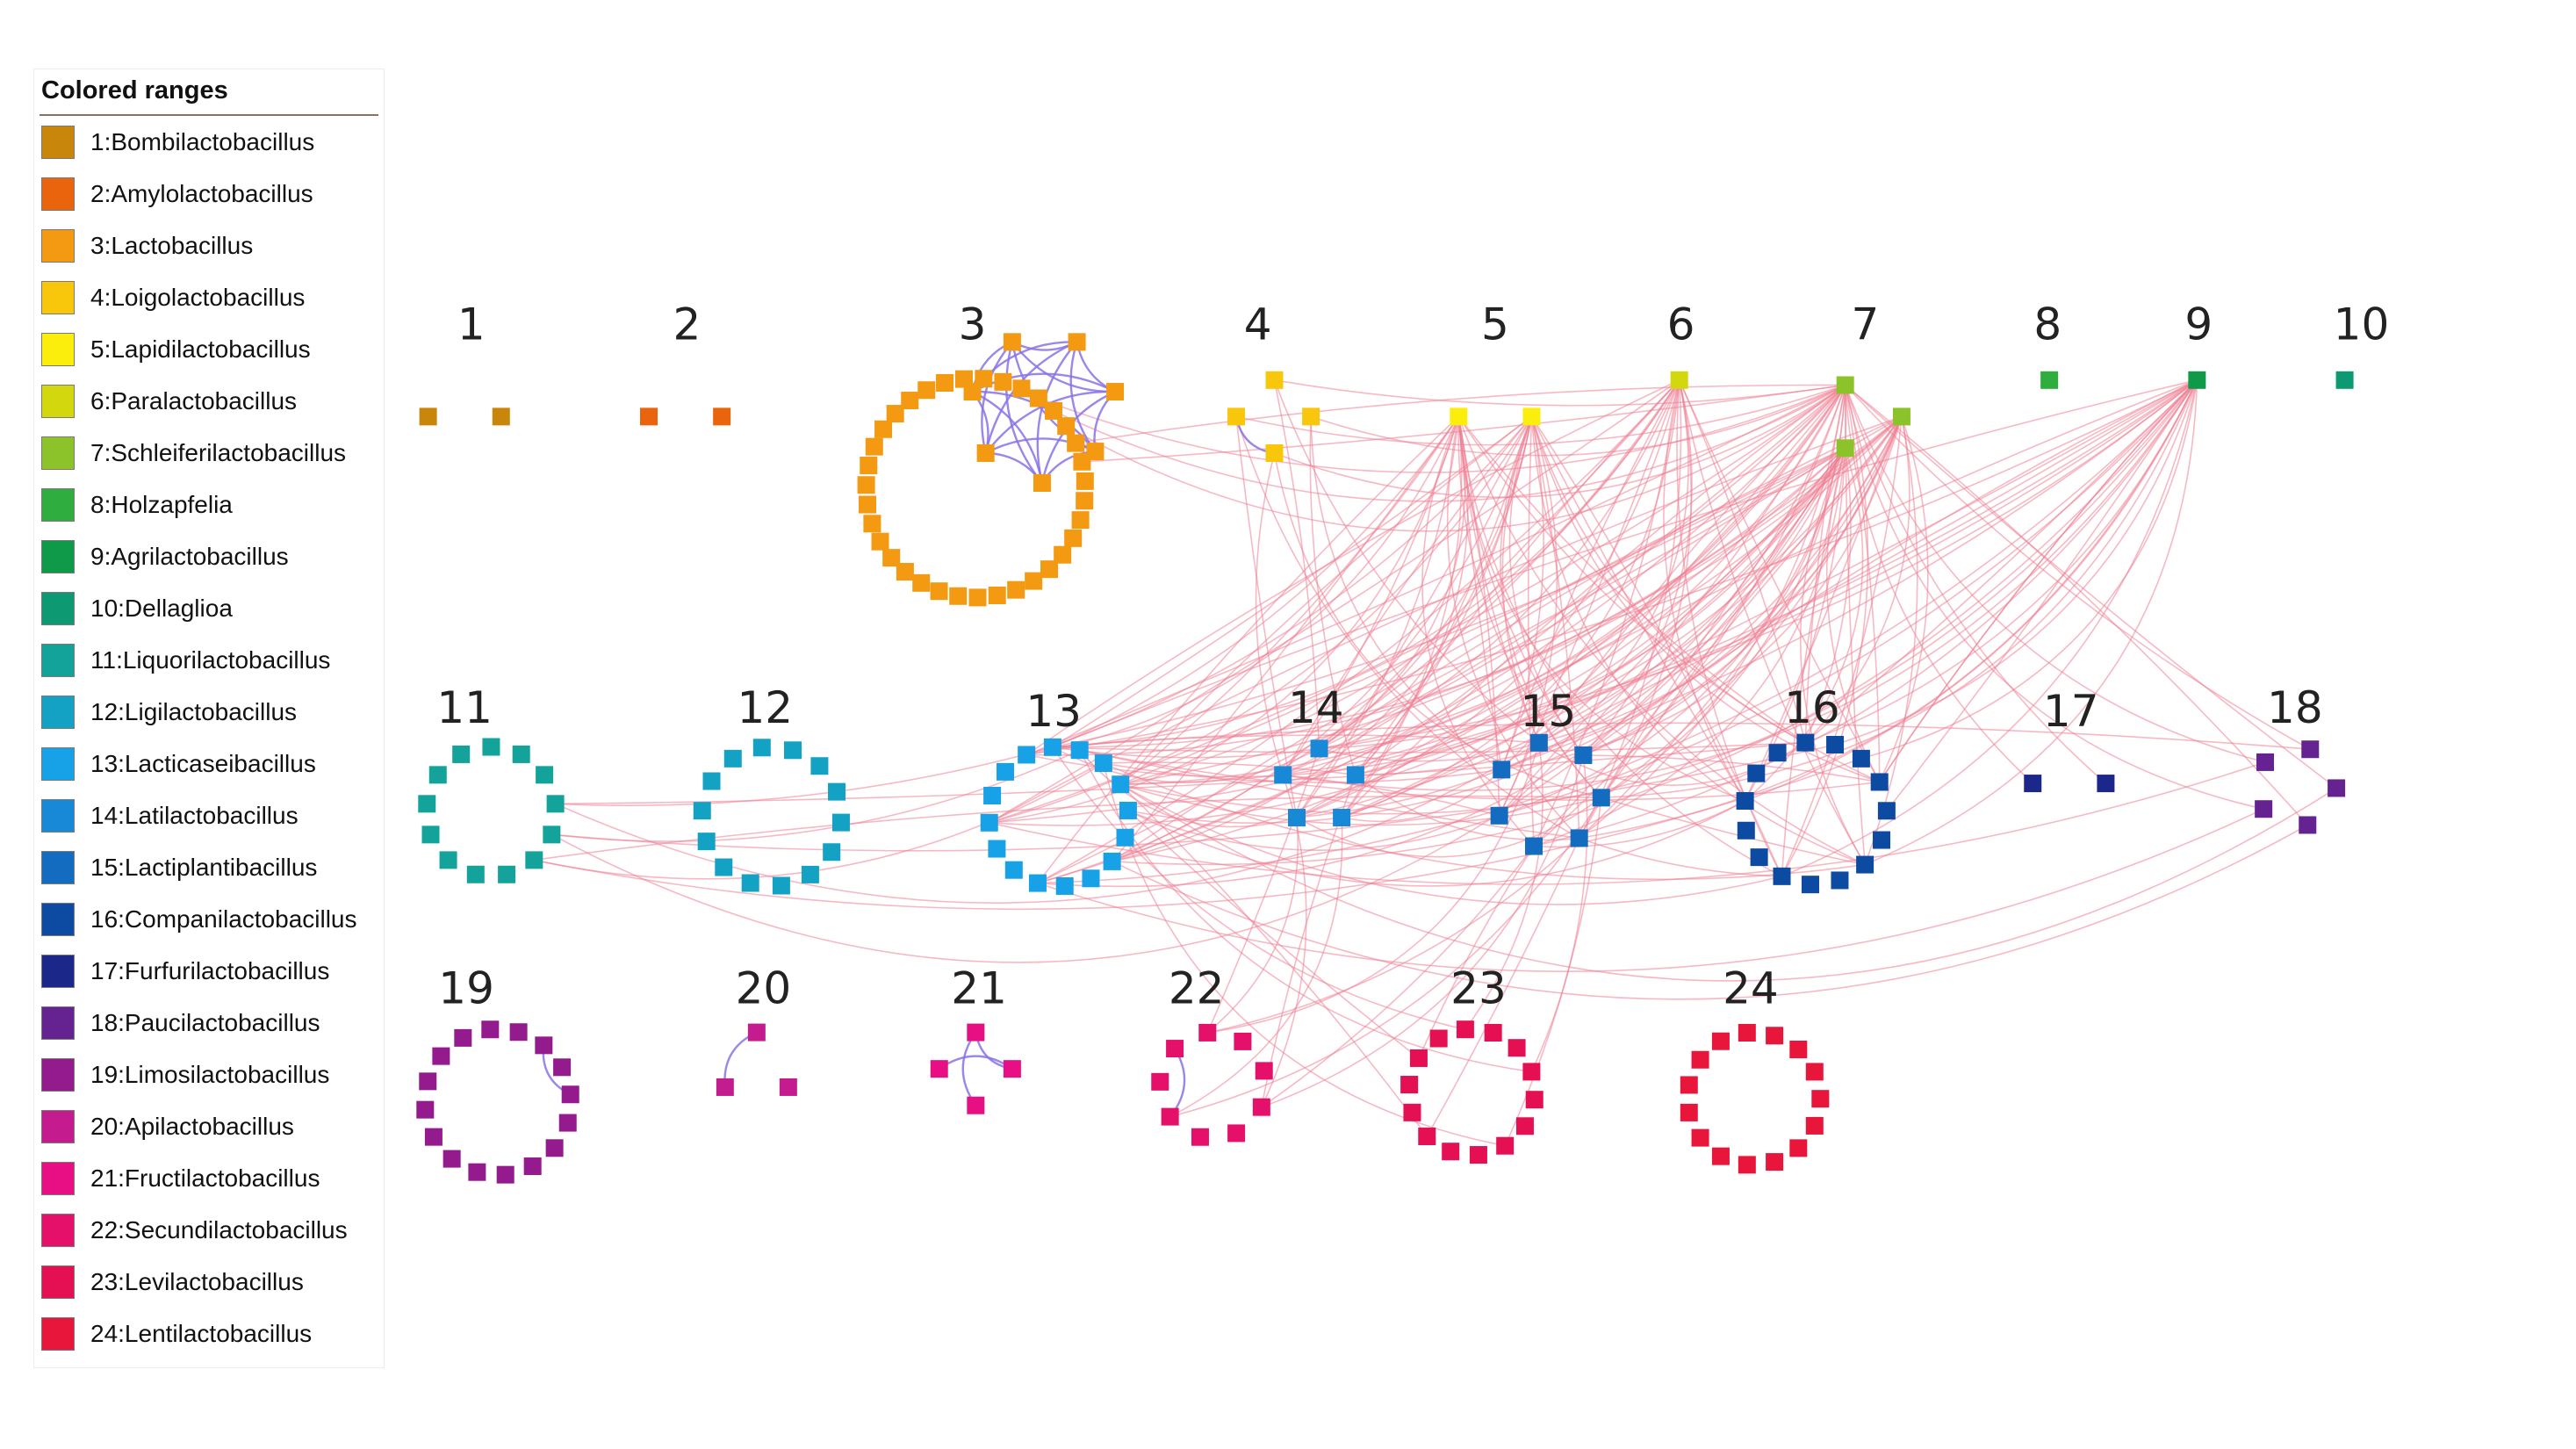 This screenshot has width=2576, height=1449. I want to click on group-label: 24, so click(1751, 988).